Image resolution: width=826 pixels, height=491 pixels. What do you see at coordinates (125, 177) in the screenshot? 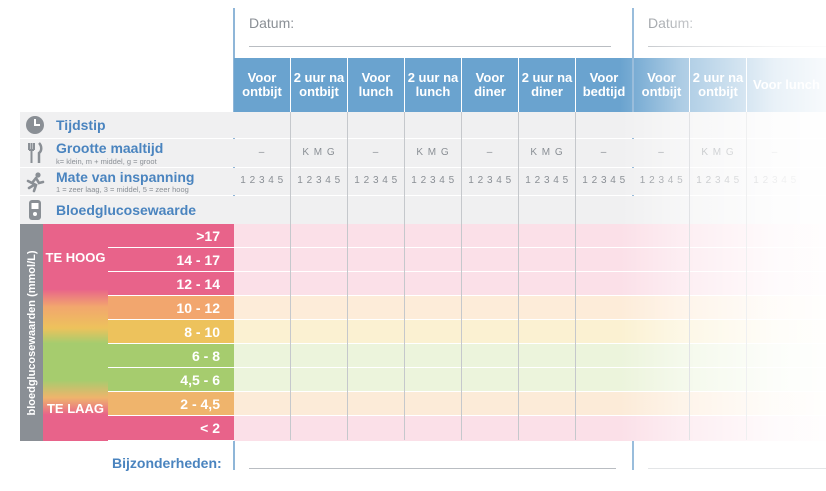
I see `row-title-inspanning: Mate van inspanning` at bounding box center [125, 177].